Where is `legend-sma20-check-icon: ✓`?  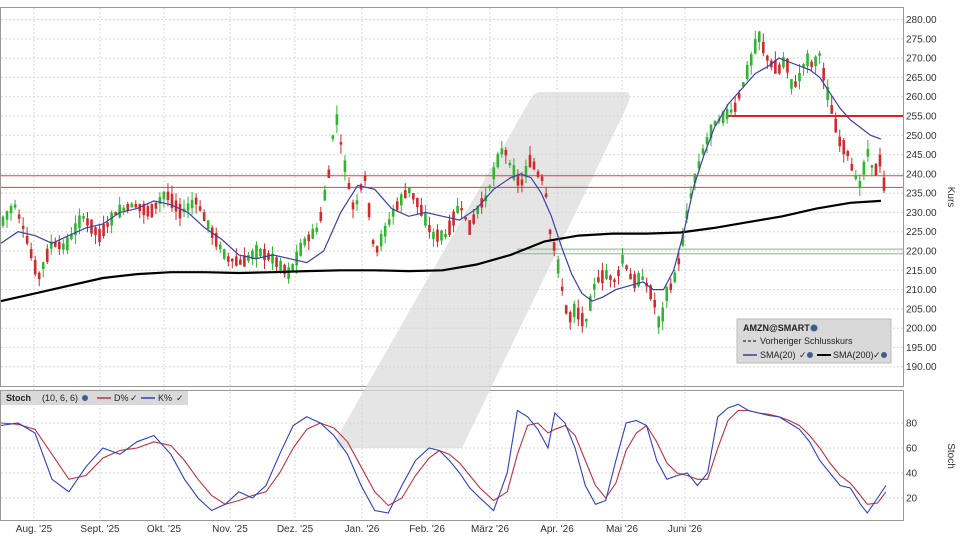 legend-sma20-check-icon: ✓ is located at coordinates (803, 355).